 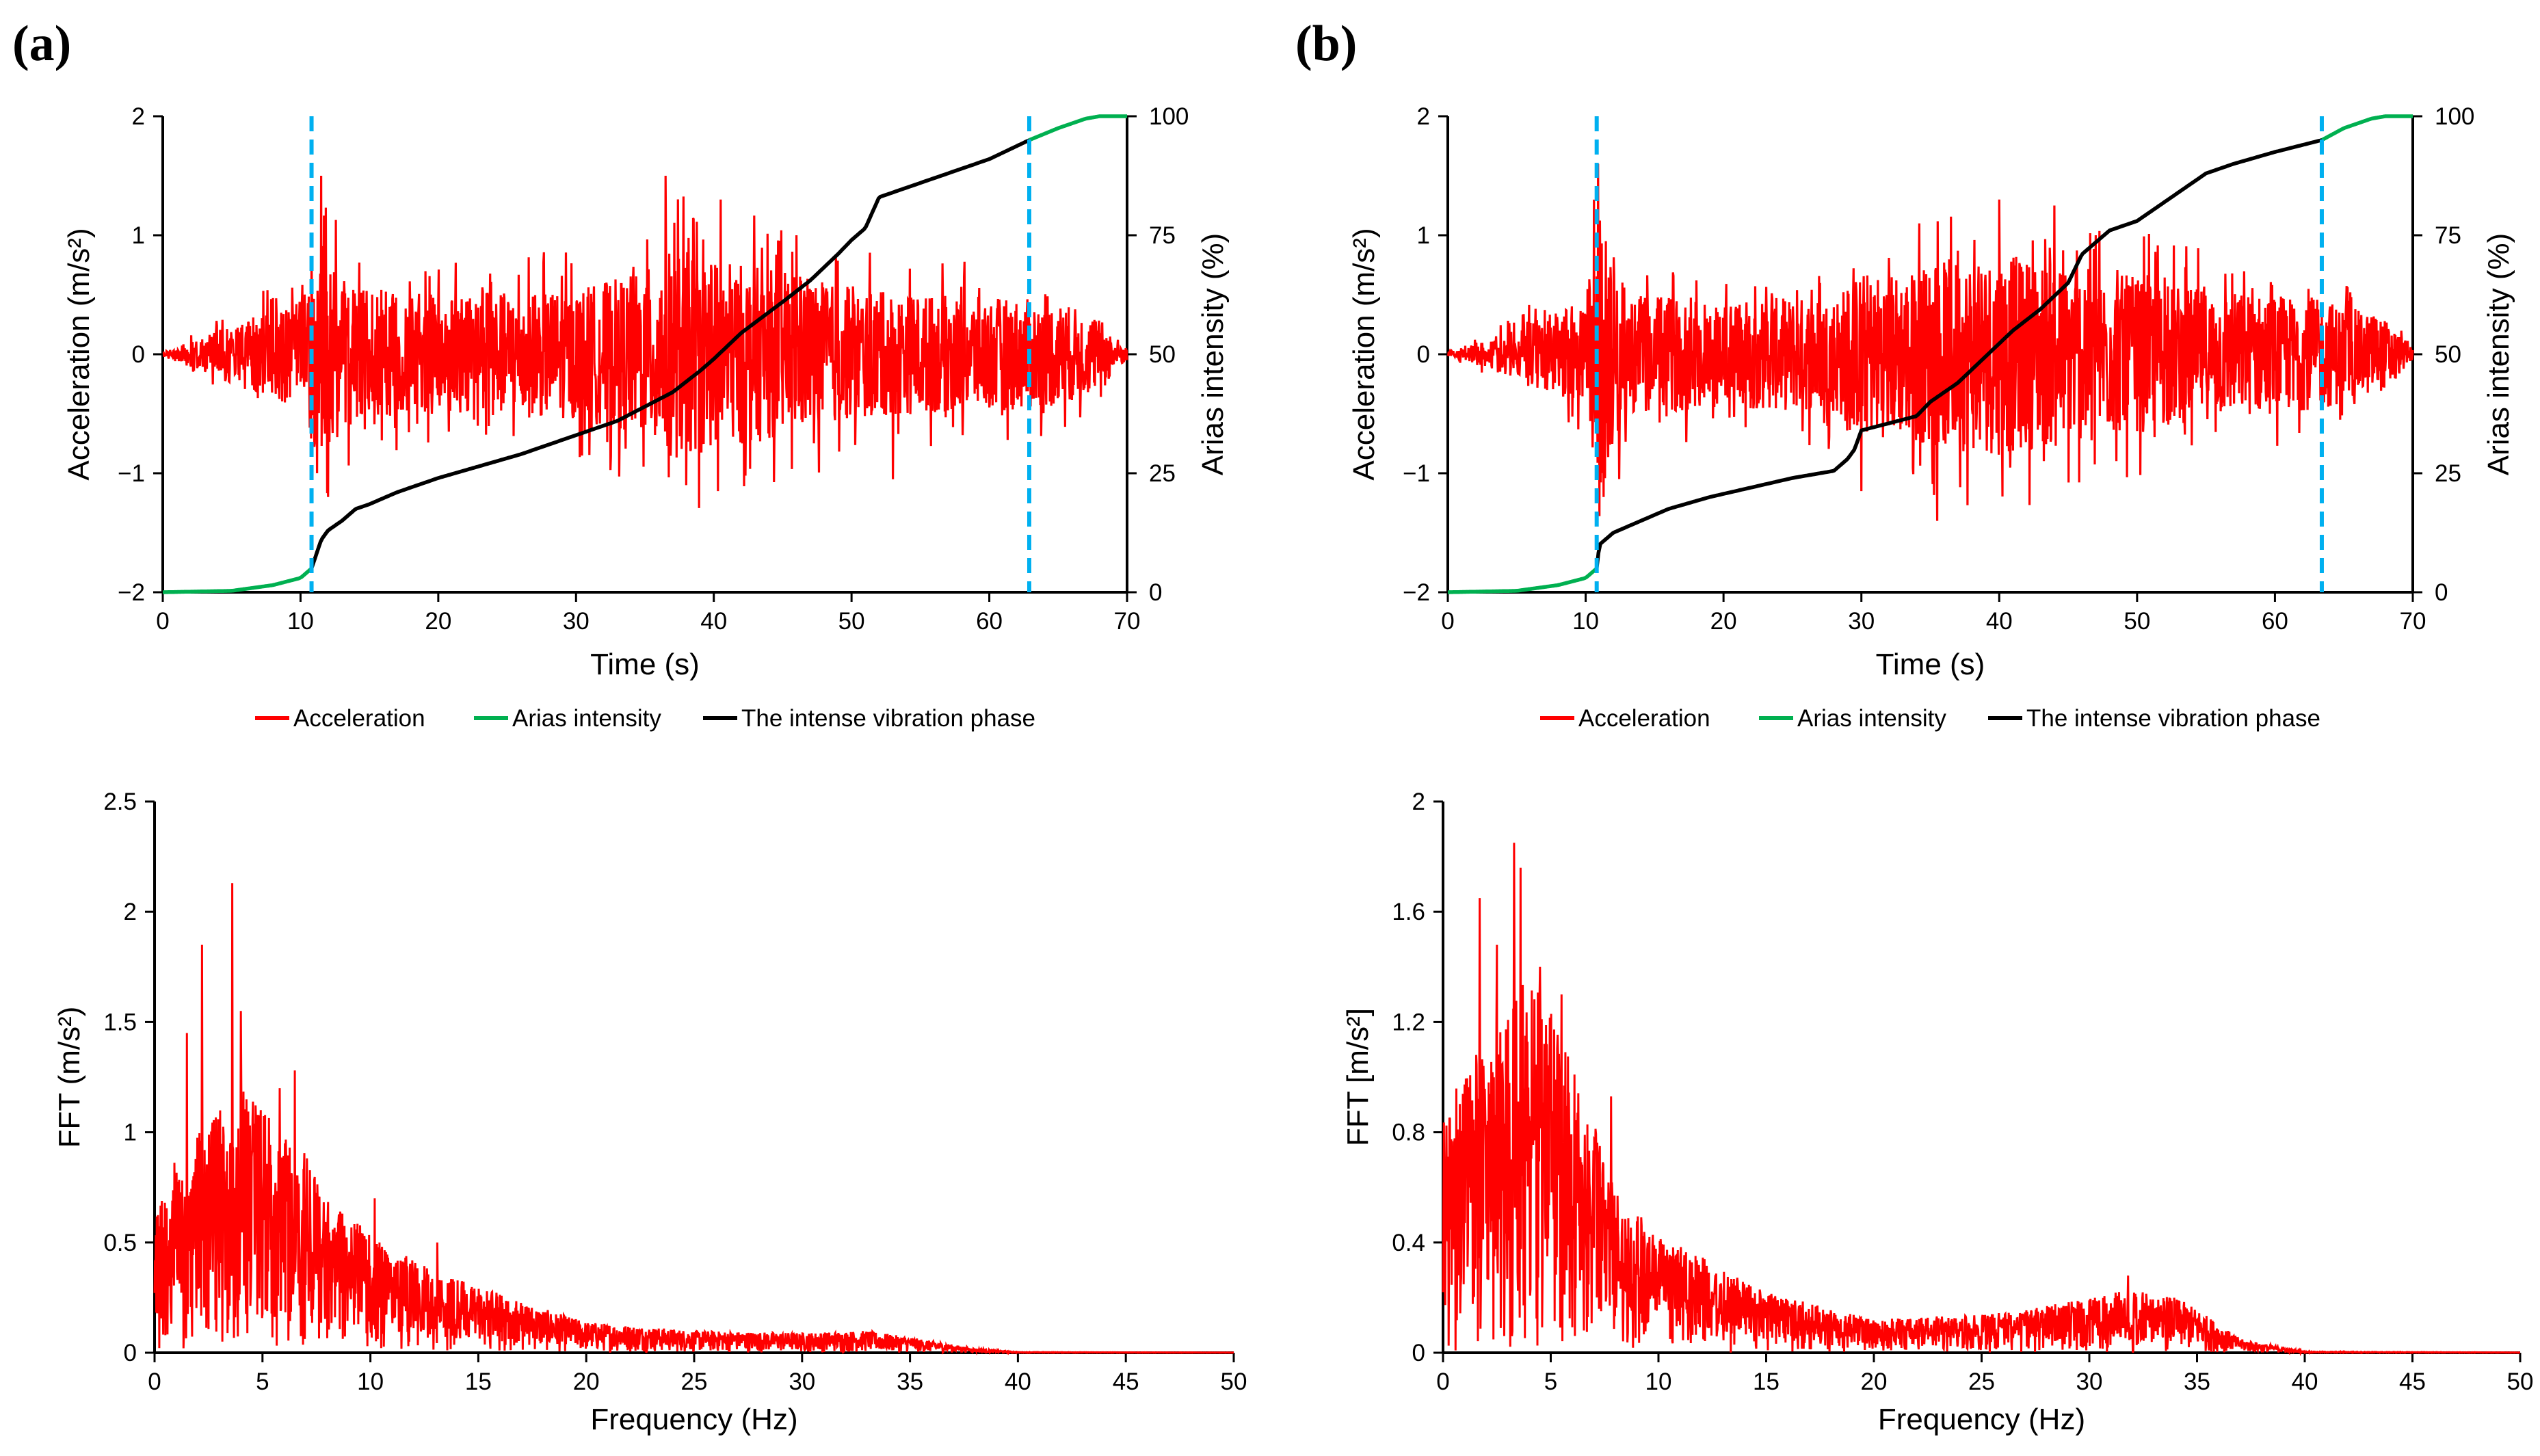 What do you see at coordinates (120, 802) in the screenshot?
I see `y-tick-label: 2.5` at bounding box center [120, 802].